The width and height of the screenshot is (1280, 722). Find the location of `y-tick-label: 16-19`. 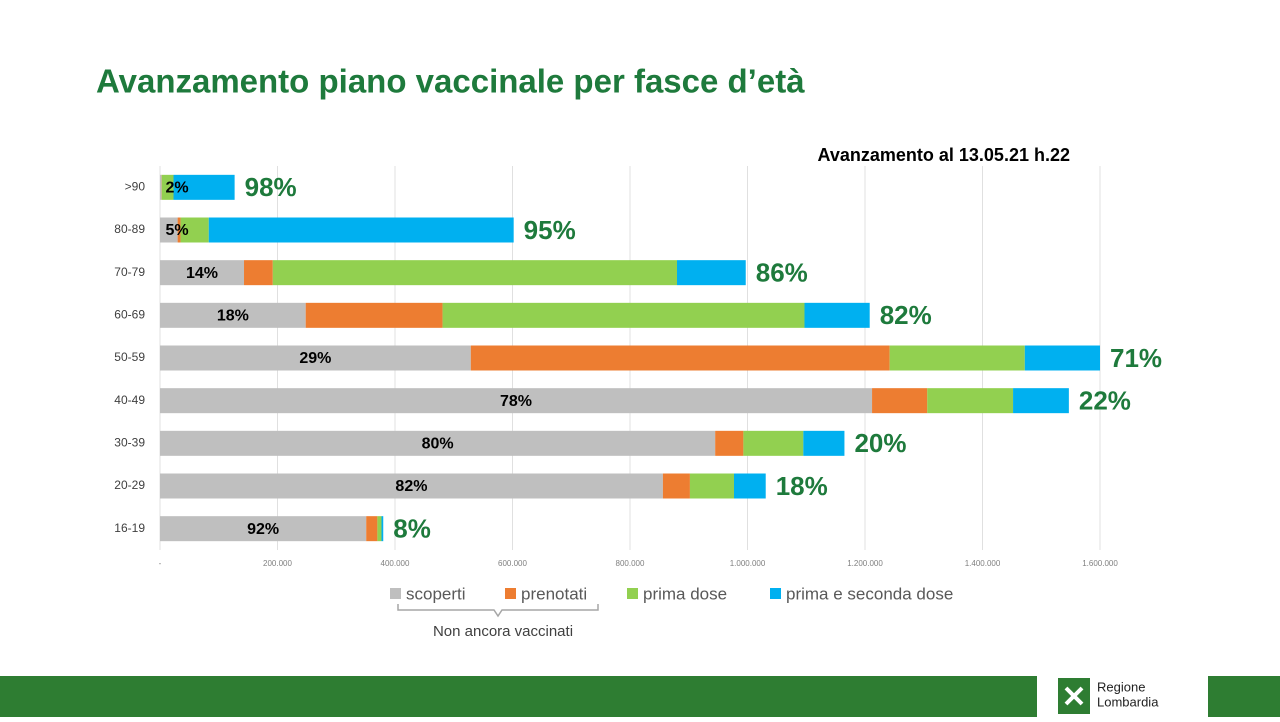

y-tick-label: 16-19 is located at coordinates (129, 528).